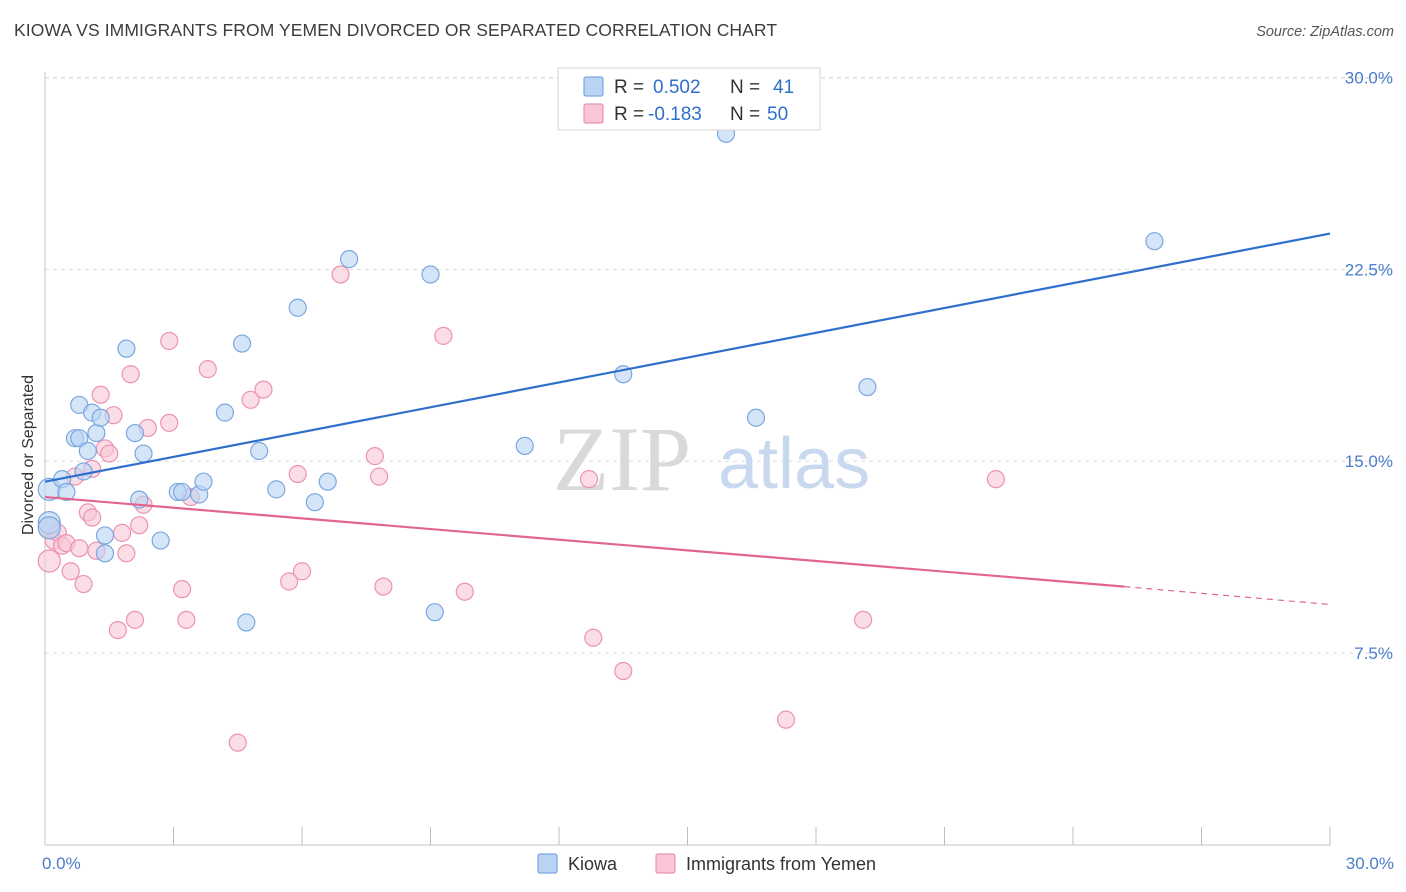 This screenshot has width=1406, height=892. I want to click on legend-kiowa-r-value: 0.502, so click(677, 87).